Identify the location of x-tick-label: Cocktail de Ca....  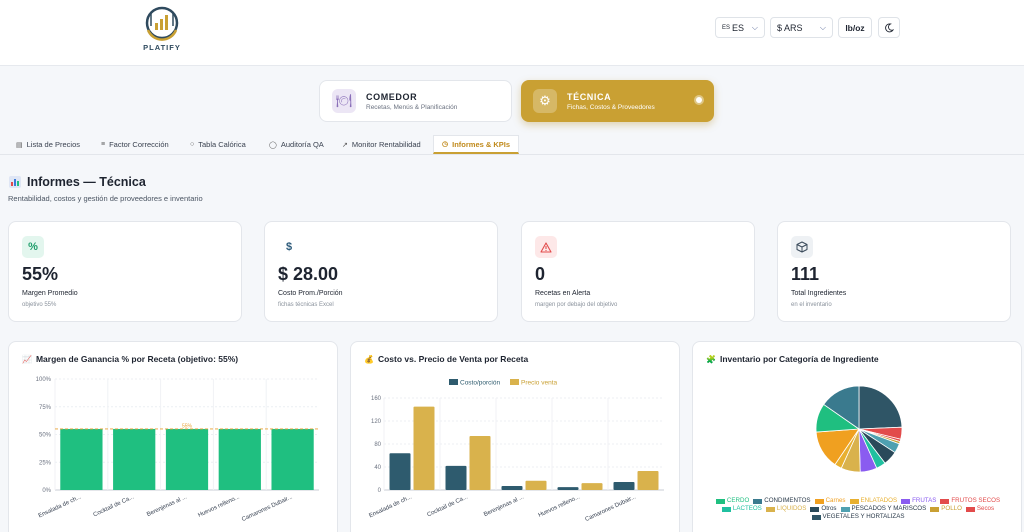
(447, 506).